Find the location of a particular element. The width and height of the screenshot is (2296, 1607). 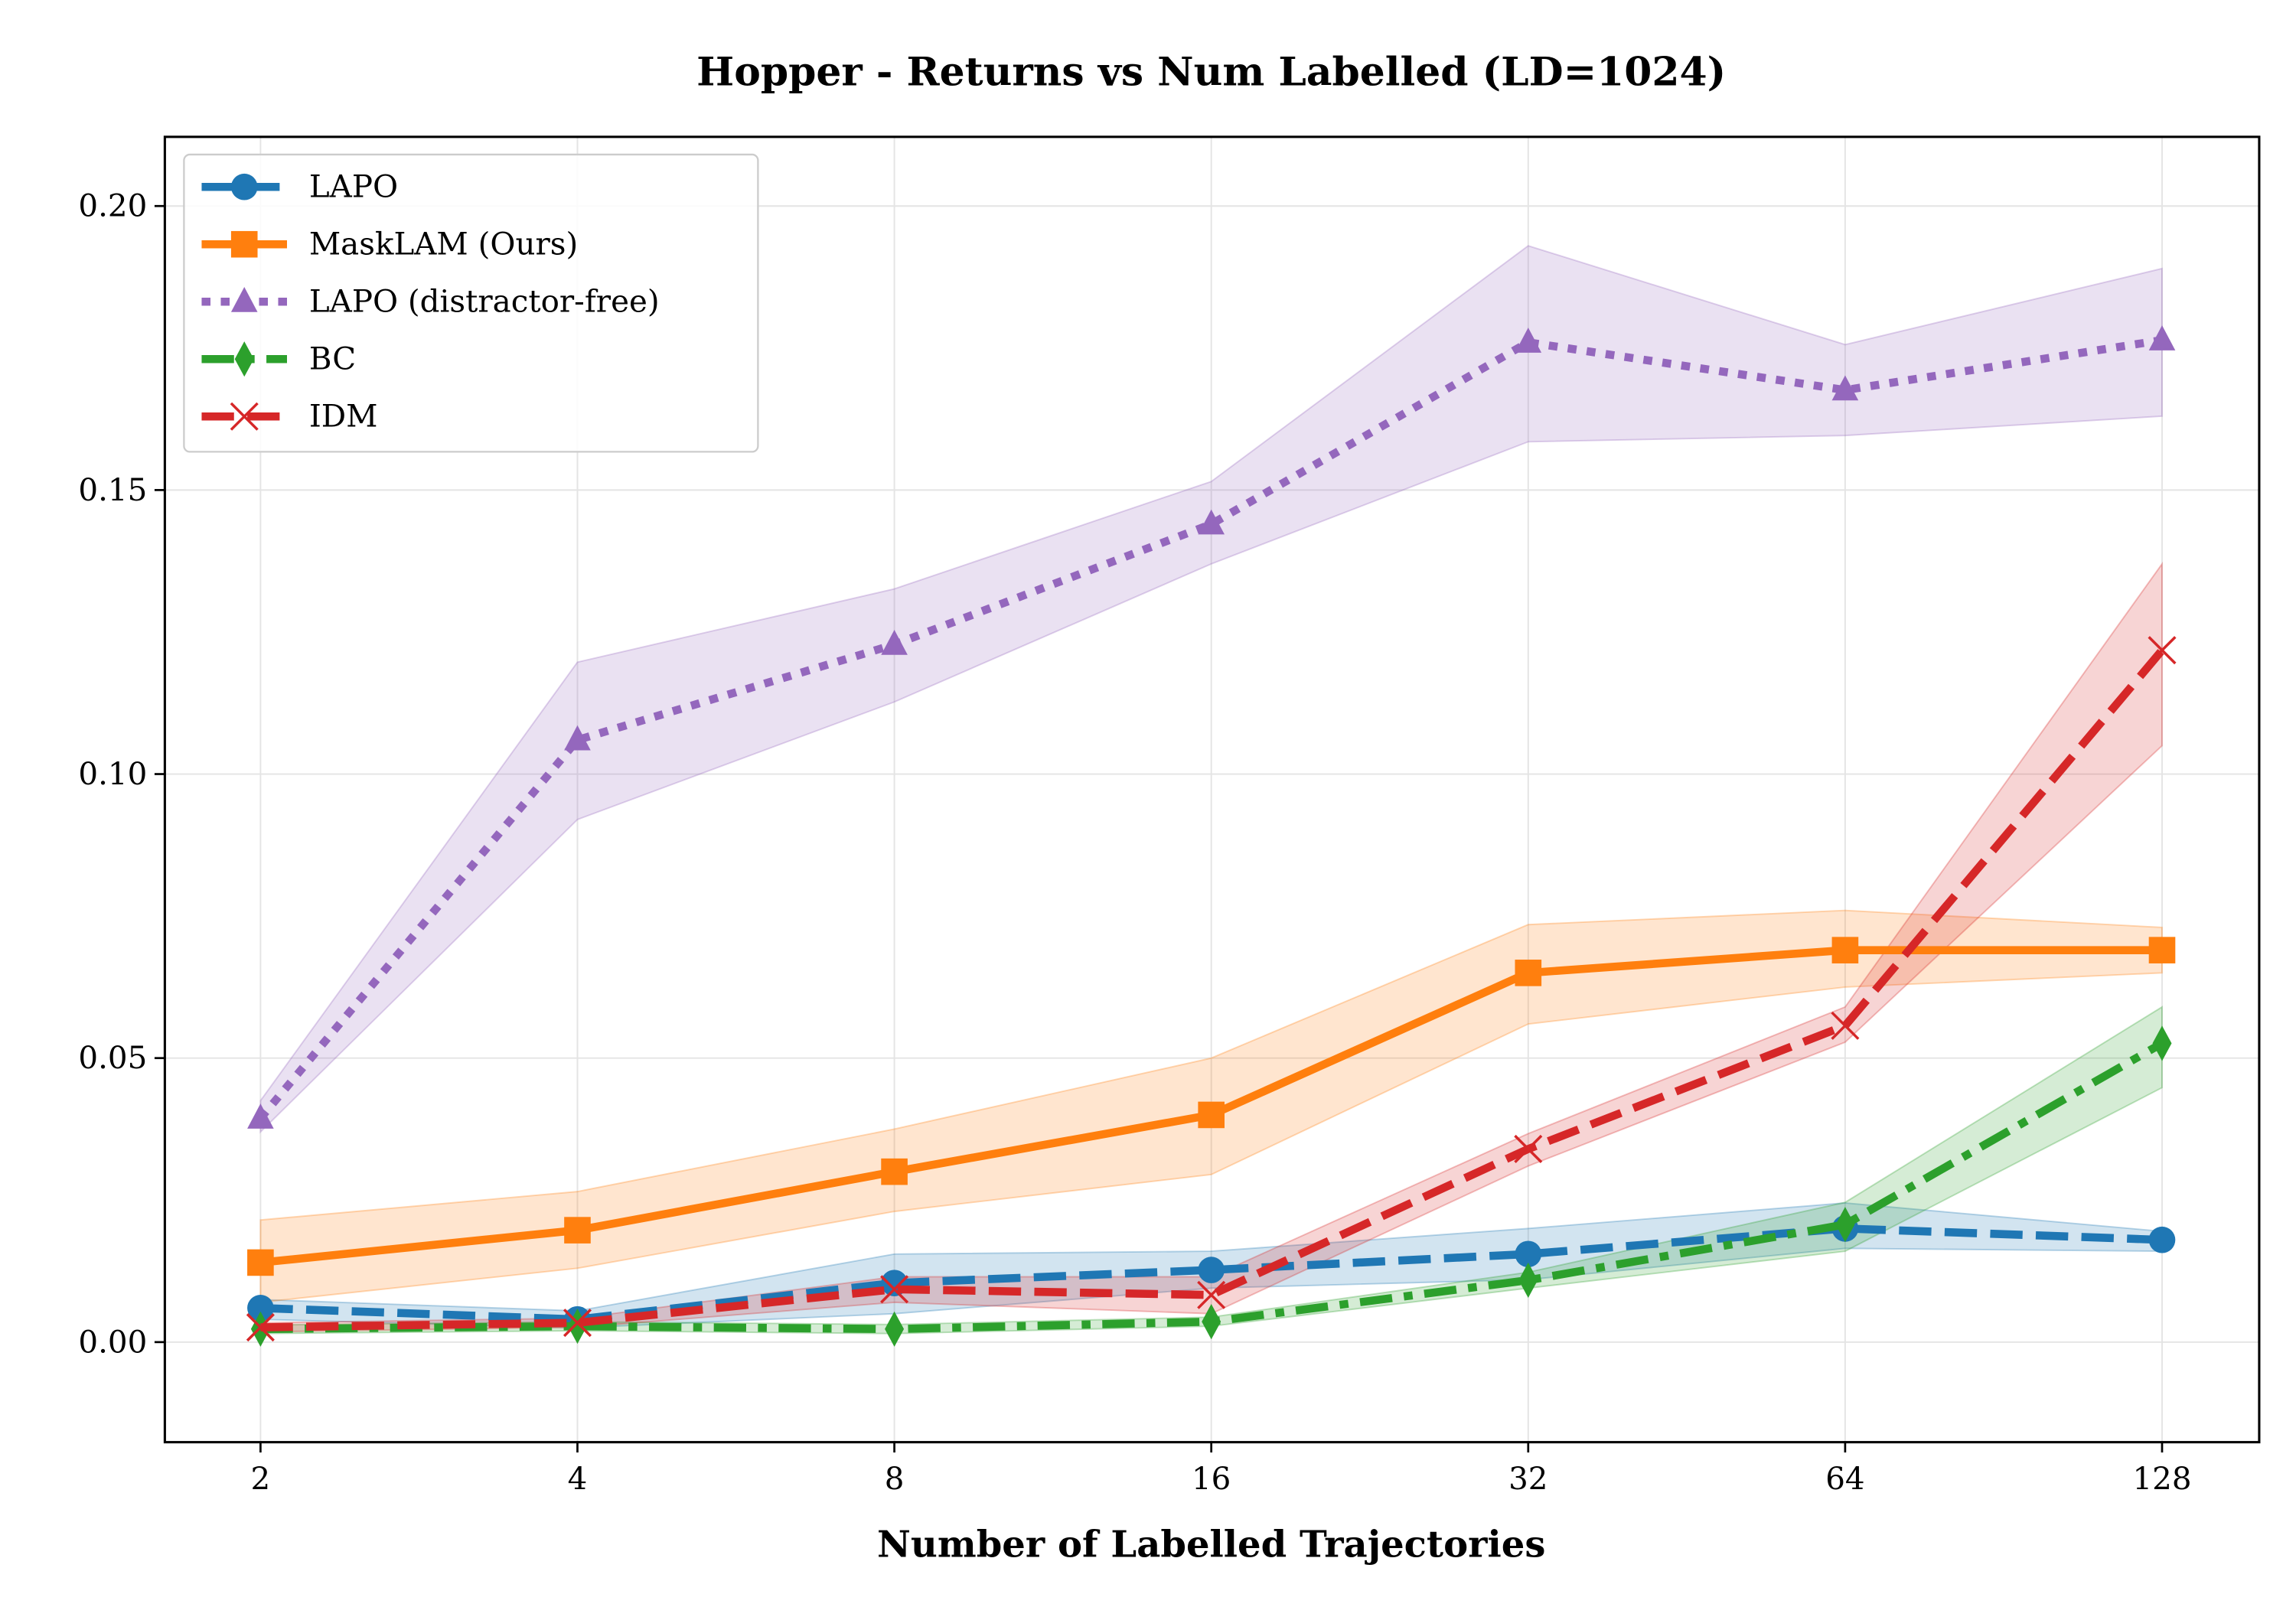

legend-box is located at coordinates (471, 303).